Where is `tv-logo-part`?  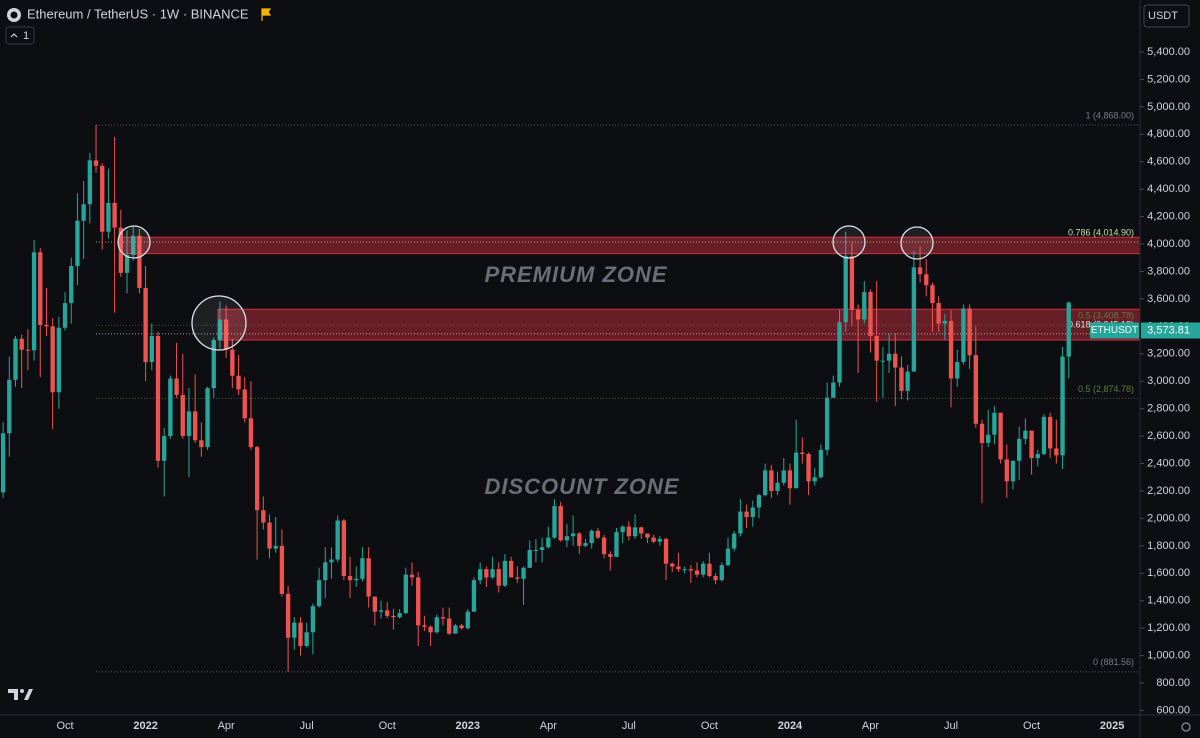
tv-logo-part is located at coordinates (13, 694).